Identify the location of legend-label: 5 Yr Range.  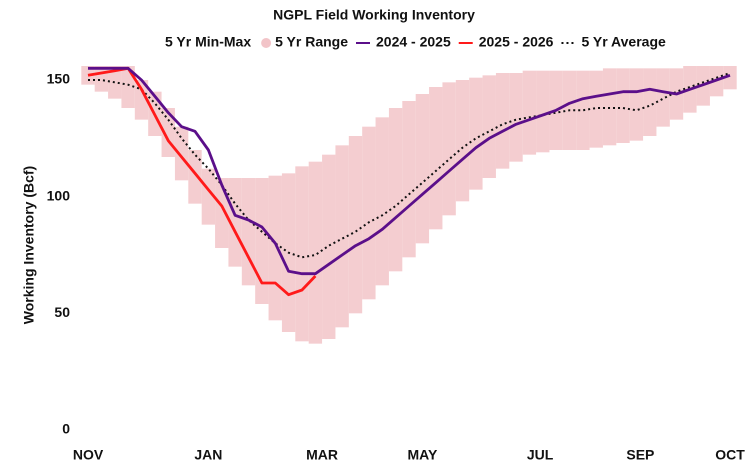
(311, 42).